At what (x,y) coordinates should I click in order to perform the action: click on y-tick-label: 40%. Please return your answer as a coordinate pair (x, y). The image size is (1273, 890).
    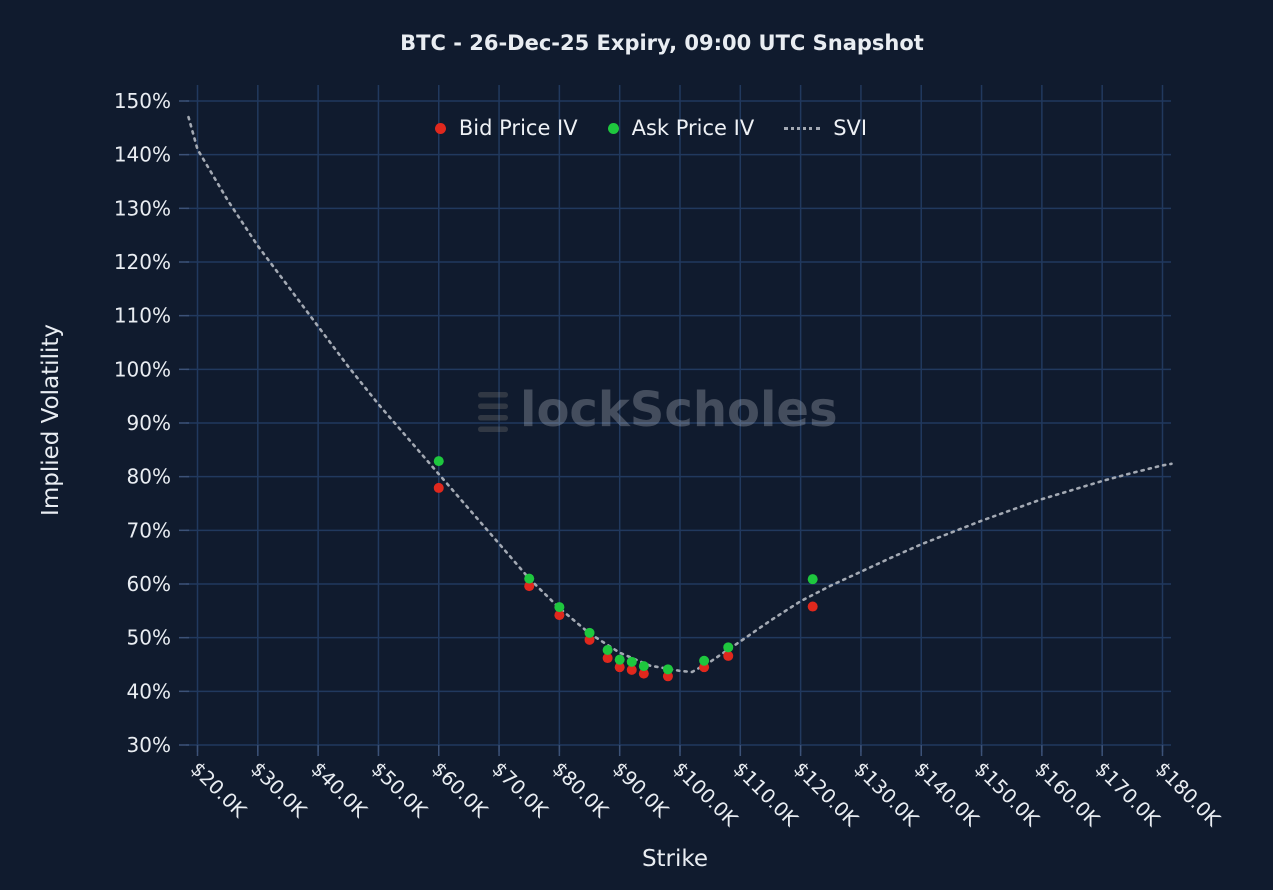
    Looking at the image, I should click on (149, 691).